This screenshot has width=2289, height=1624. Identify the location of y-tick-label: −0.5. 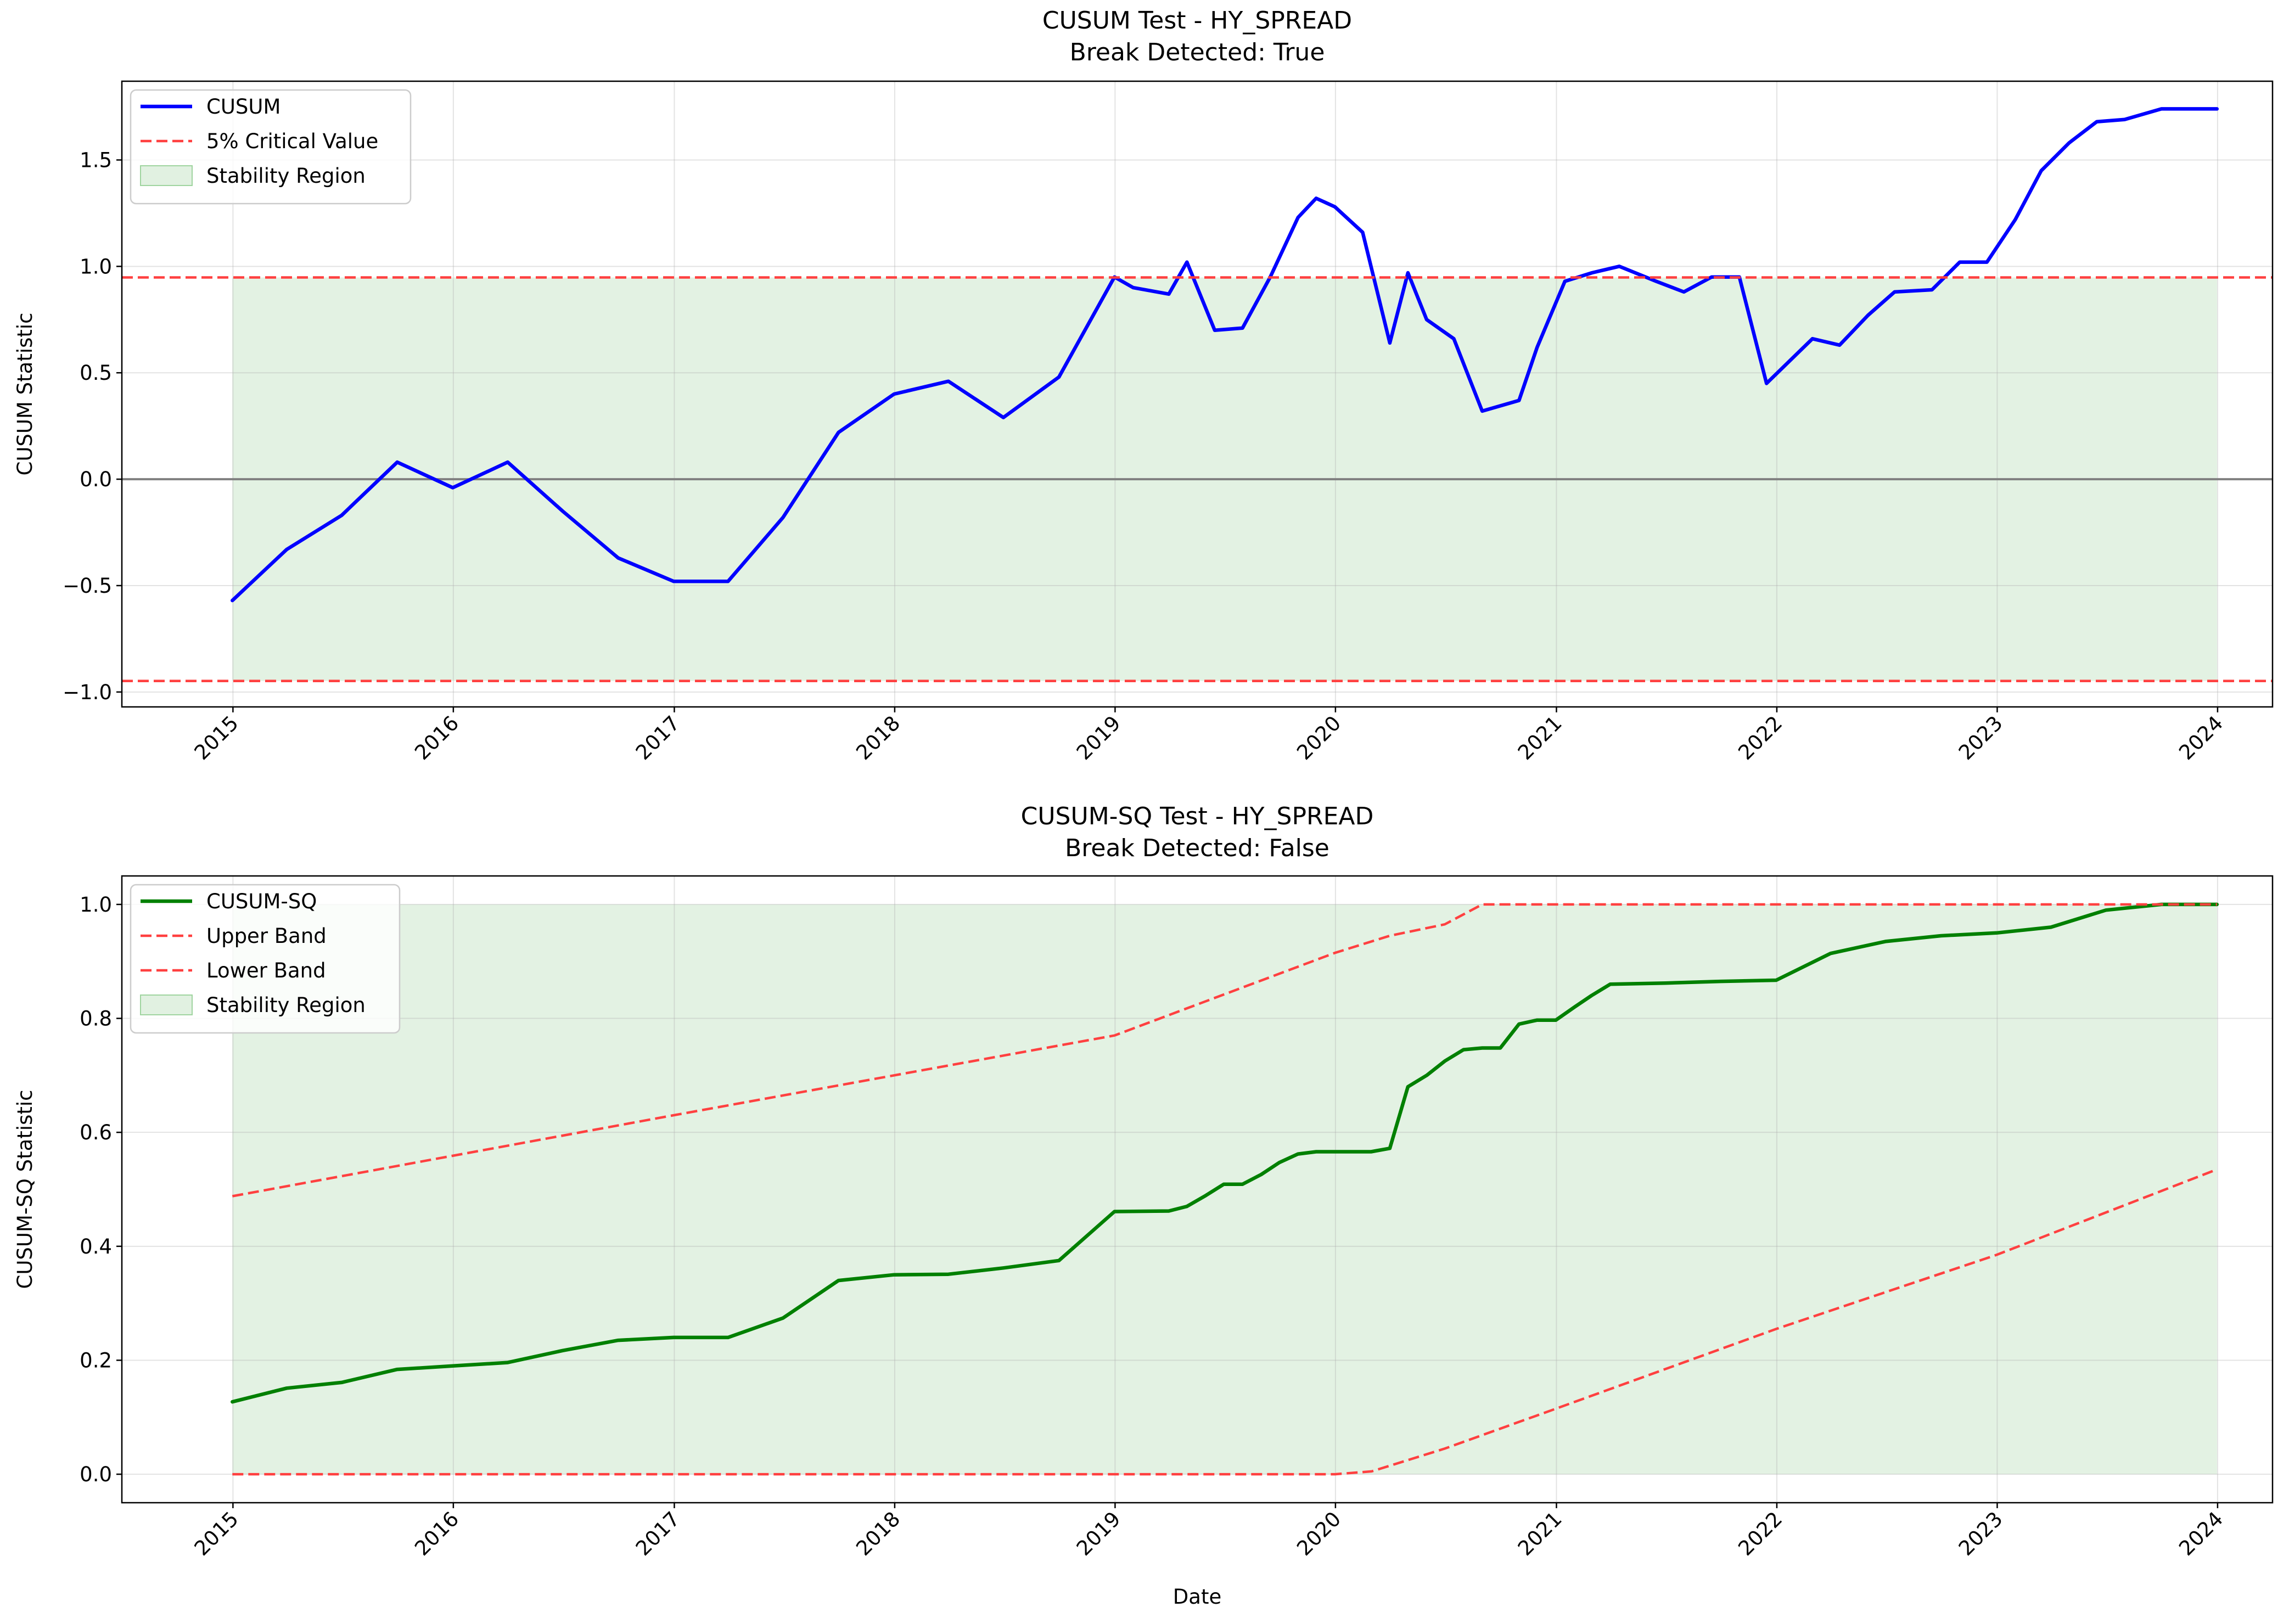
(87, 586).